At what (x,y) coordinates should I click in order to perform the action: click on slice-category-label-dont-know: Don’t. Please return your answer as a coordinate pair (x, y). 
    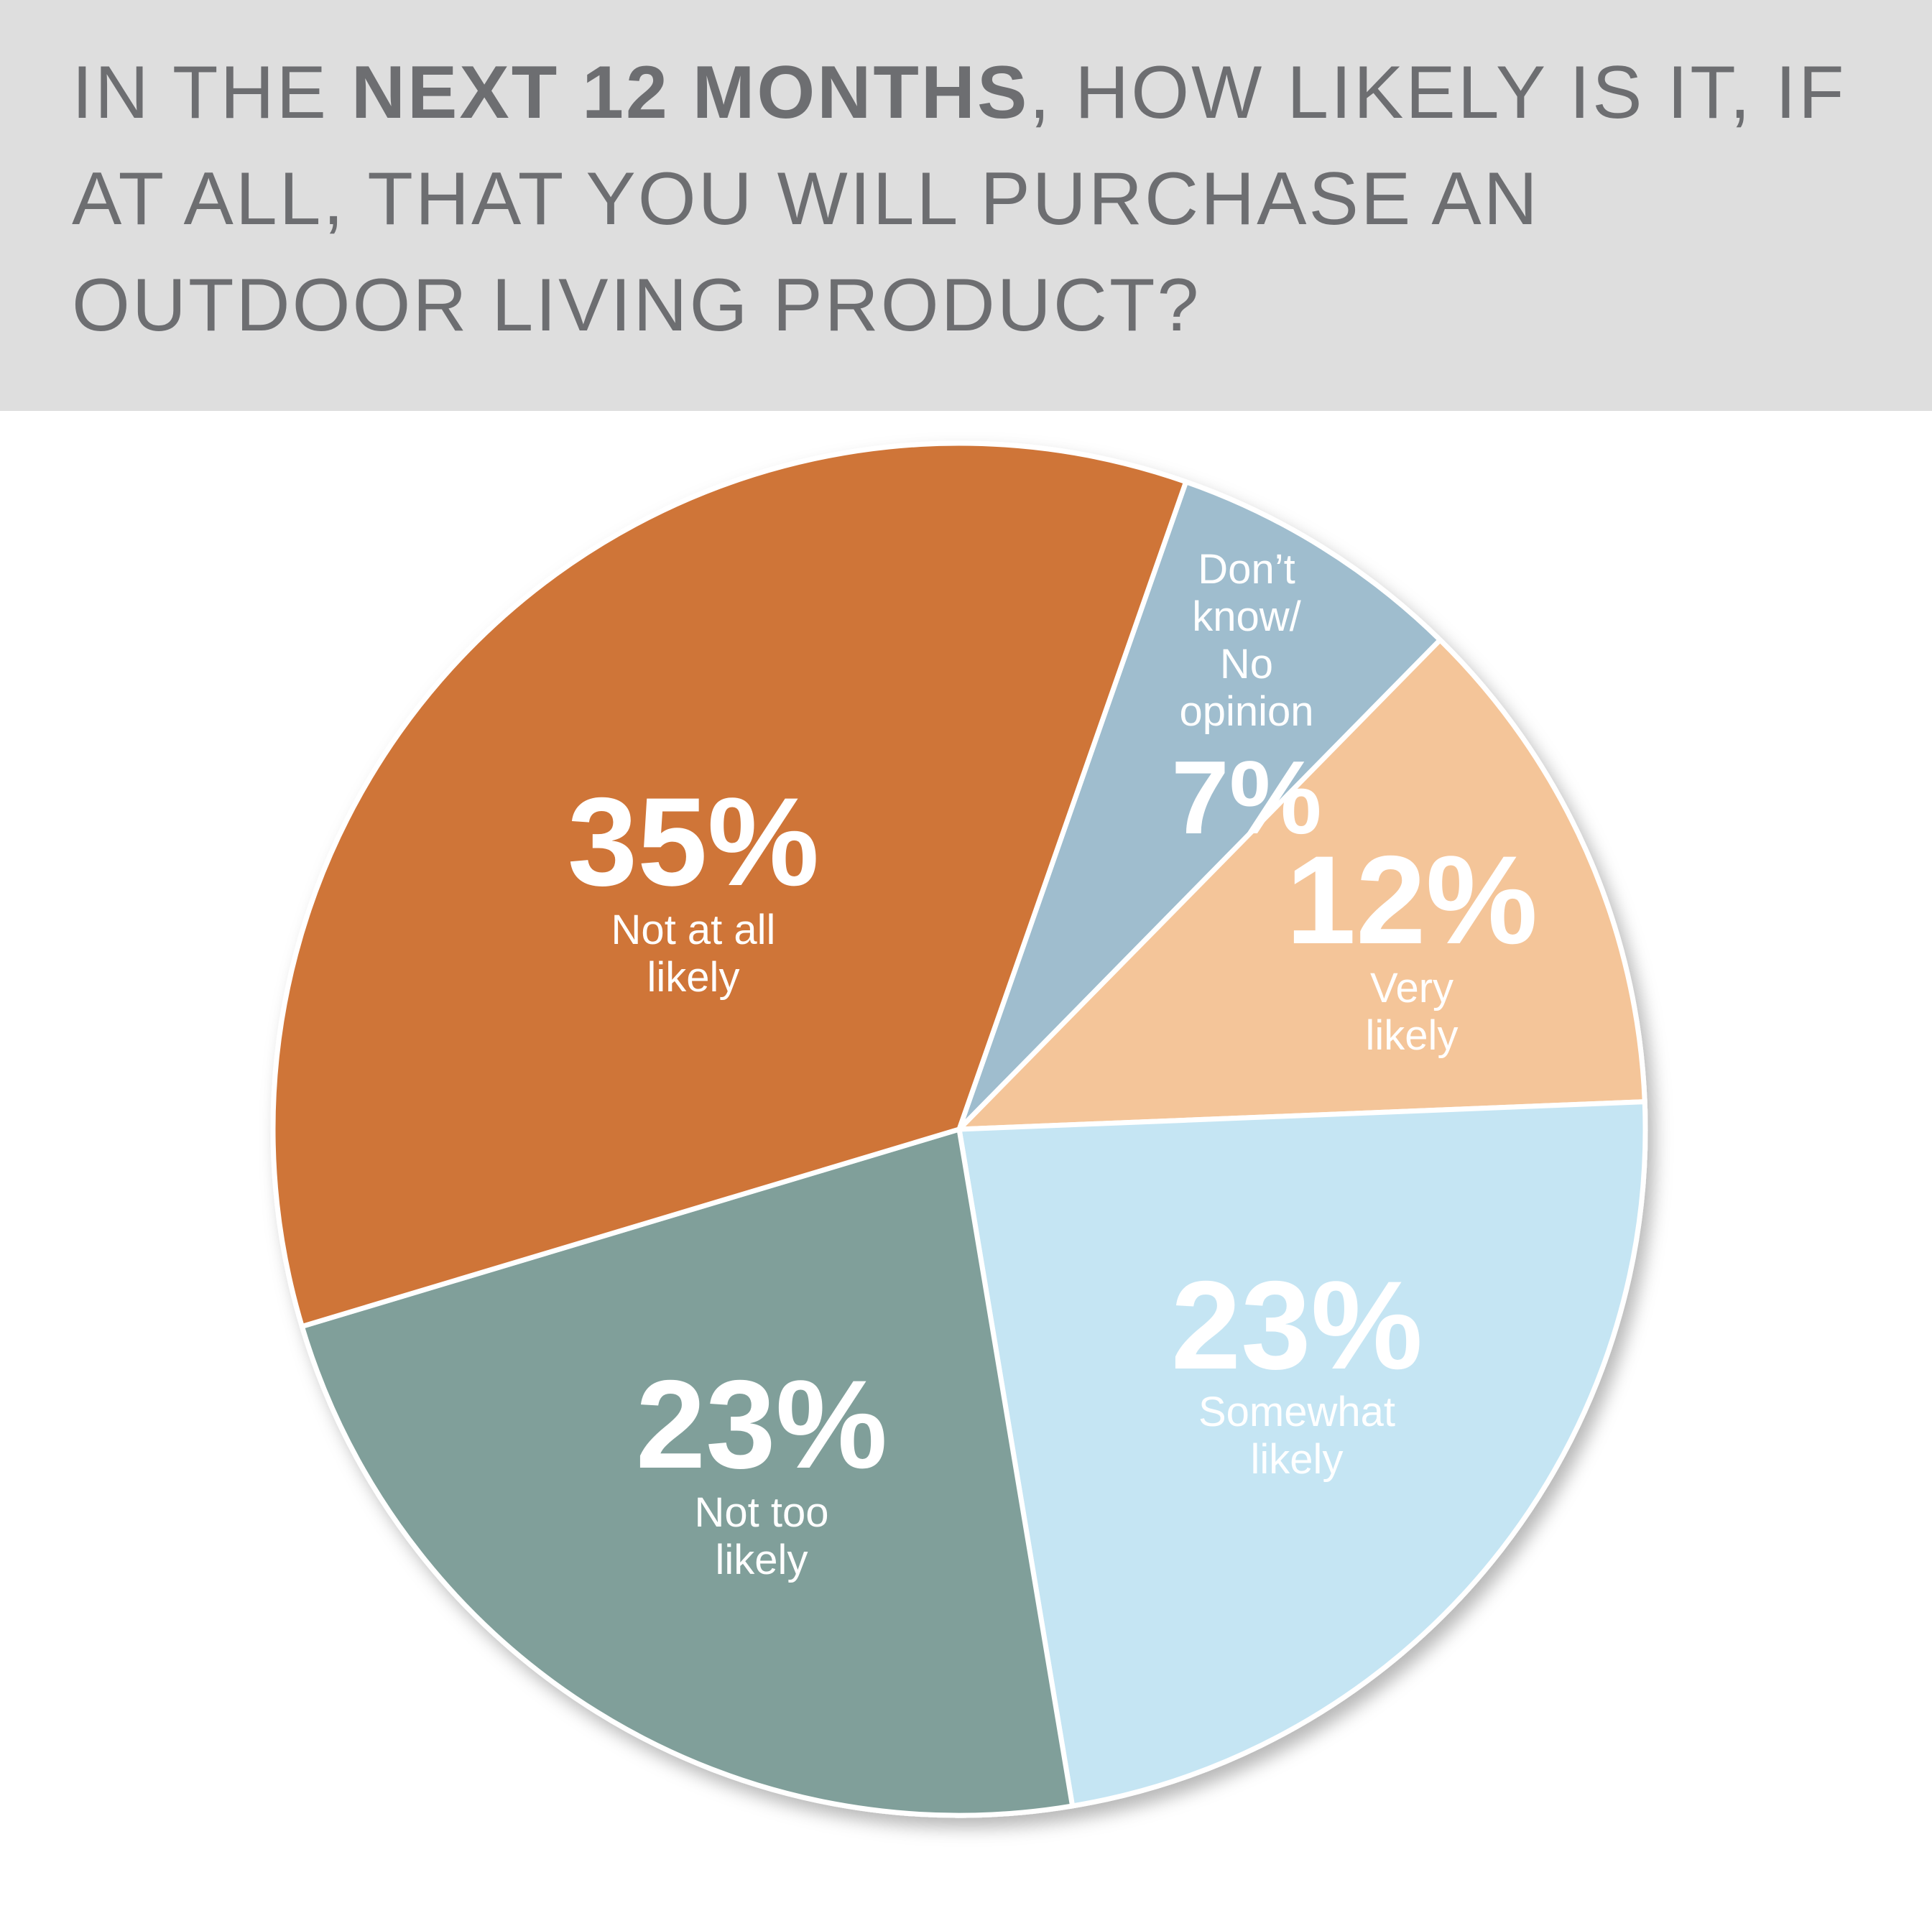
    Looking at the image, I should click on (1246, 569).